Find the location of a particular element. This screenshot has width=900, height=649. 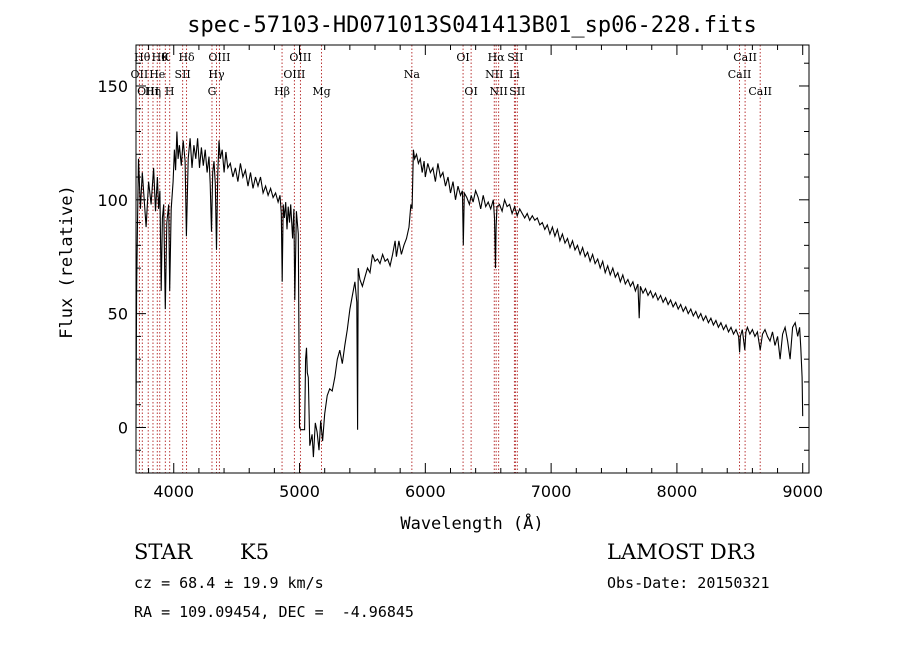

y-tick-label: 50 is located at coordinates (118, 314).